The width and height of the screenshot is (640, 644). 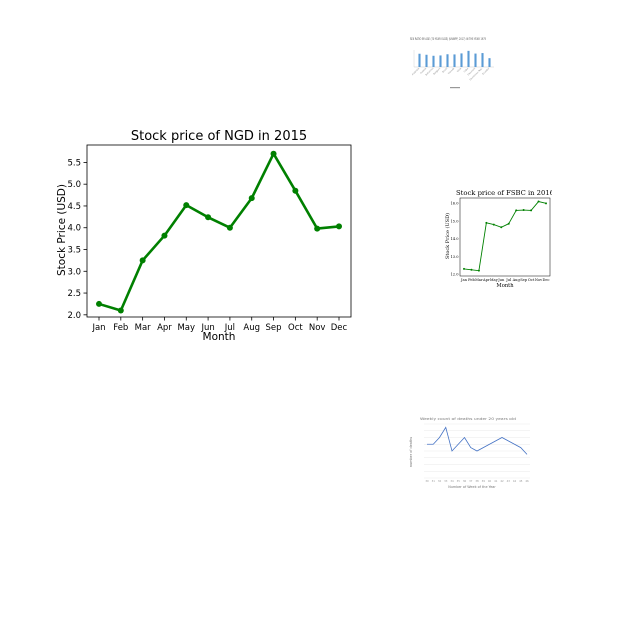 I want to click on main-series-line, so click(x=219, y=232).